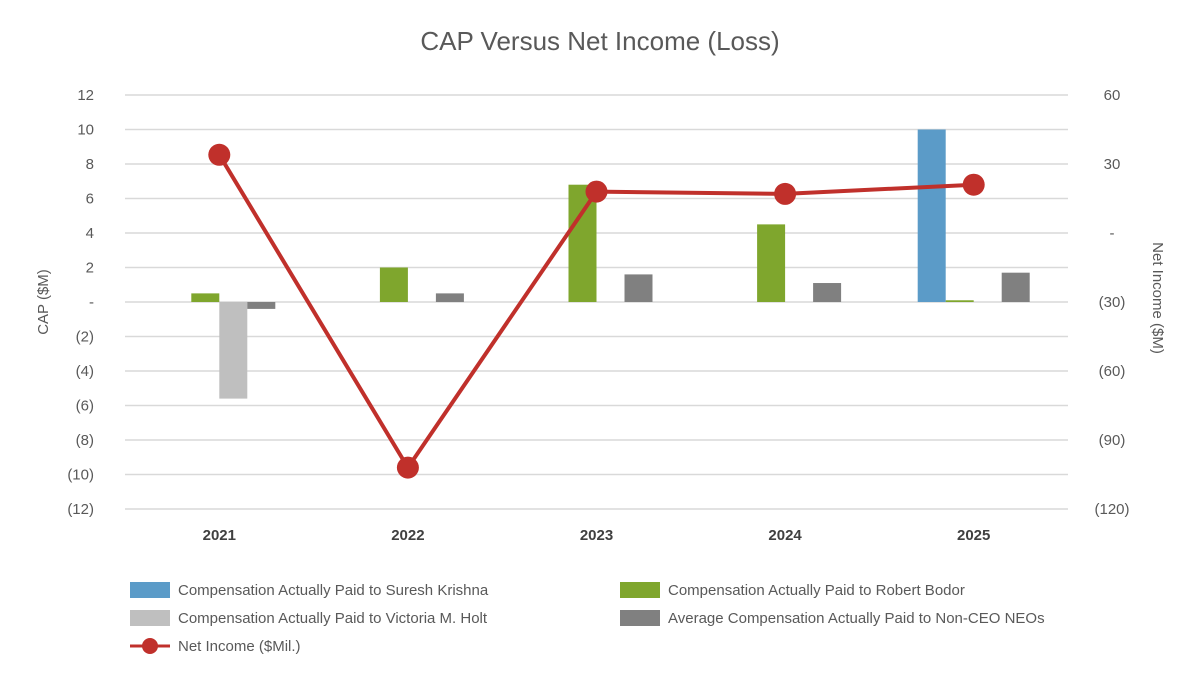  I want to click on left-tick-label: 12, so click(85, 95).